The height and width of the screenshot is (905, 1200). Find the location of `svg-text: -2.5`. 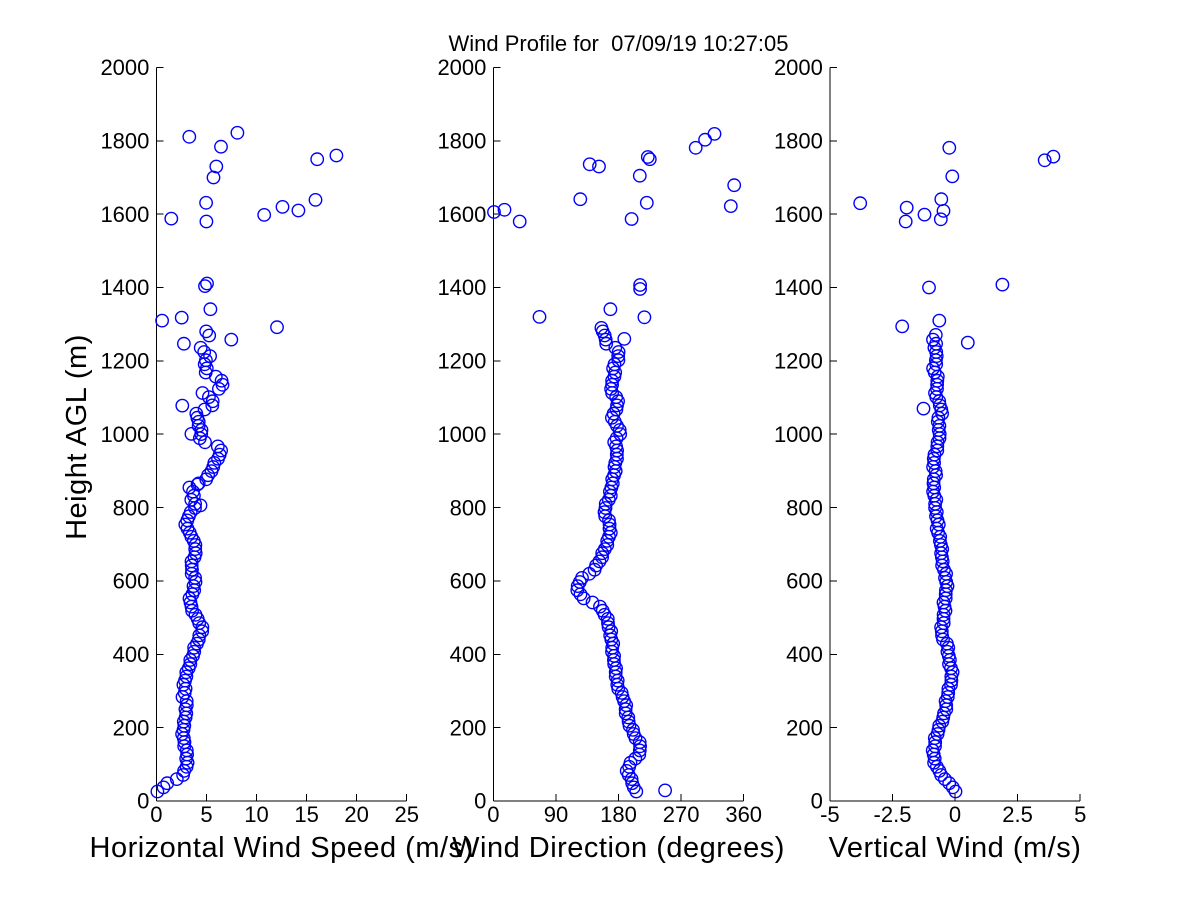

svg-text: -2.5 is located at coordinates (893, 814).